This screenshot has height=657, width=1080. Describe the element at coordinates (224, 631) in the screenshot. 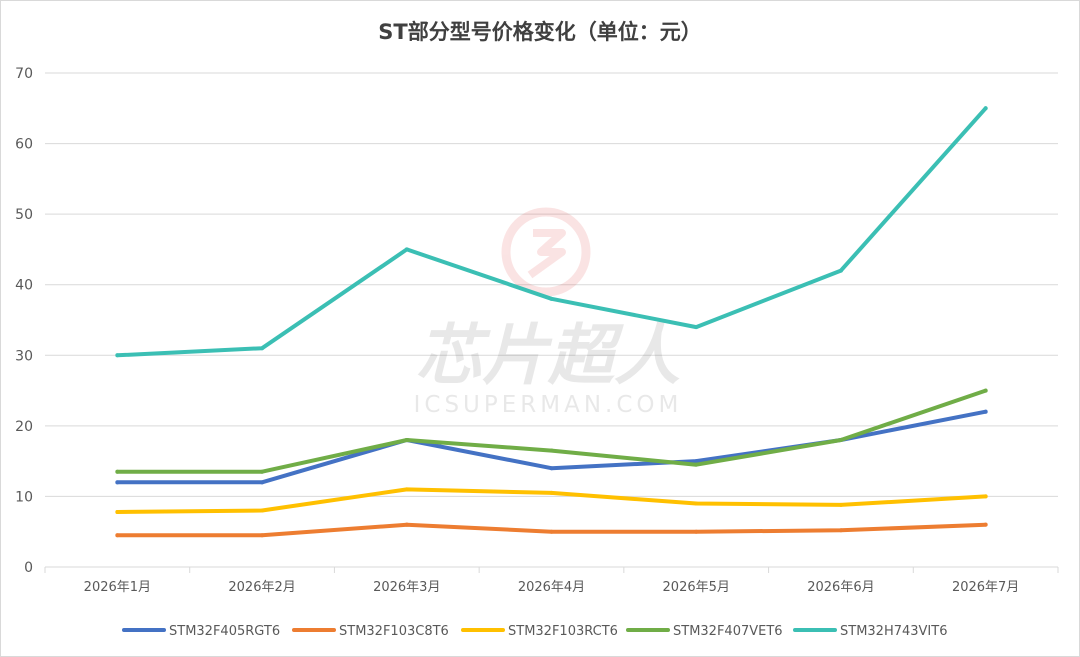

I see `legend-label: STM32F405RGT6` at that location.